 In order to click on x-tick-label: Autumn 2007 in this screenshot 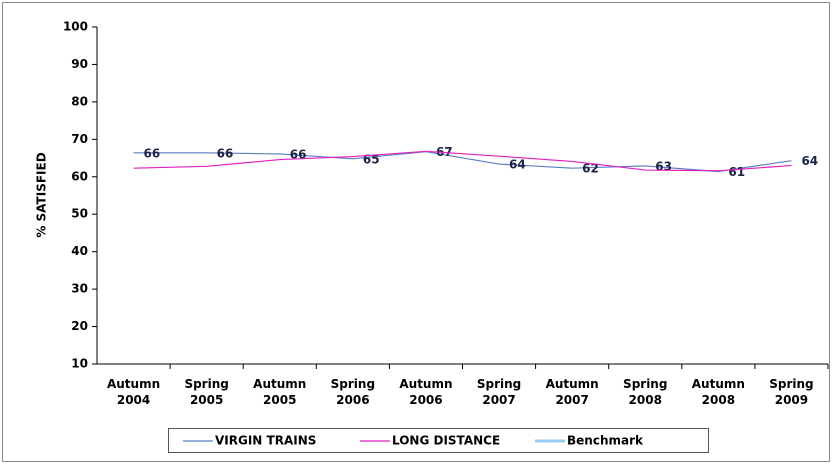, I will do `click(572, 392)`.